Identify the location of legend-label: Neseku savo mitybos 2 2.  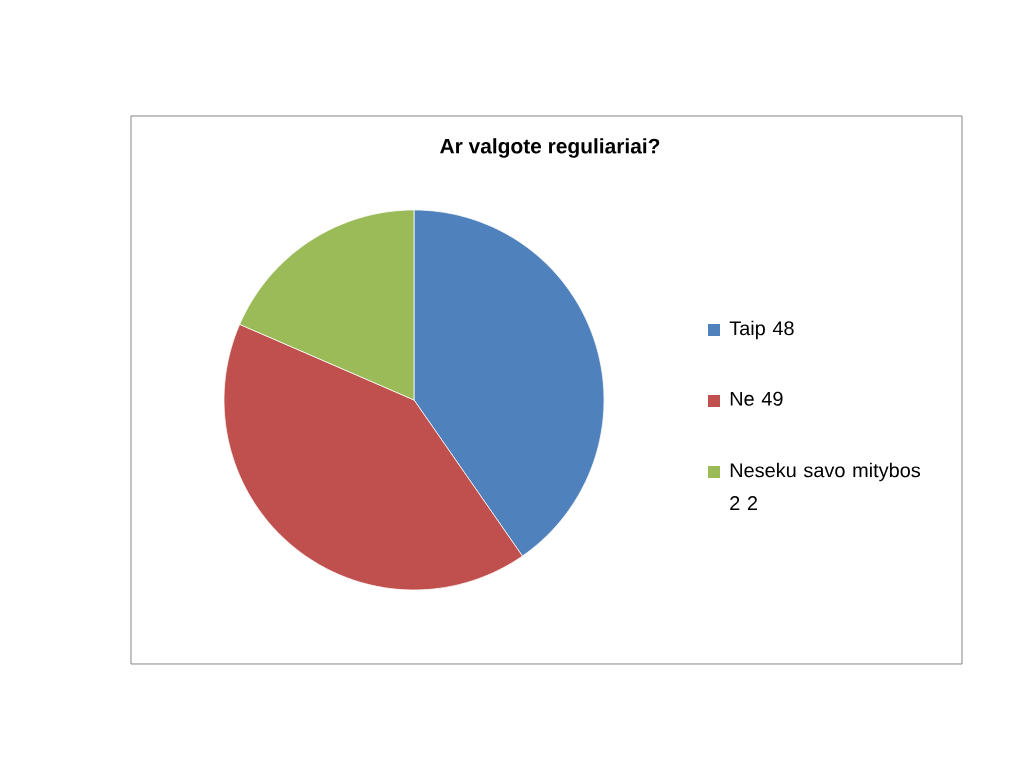
(825, 486).